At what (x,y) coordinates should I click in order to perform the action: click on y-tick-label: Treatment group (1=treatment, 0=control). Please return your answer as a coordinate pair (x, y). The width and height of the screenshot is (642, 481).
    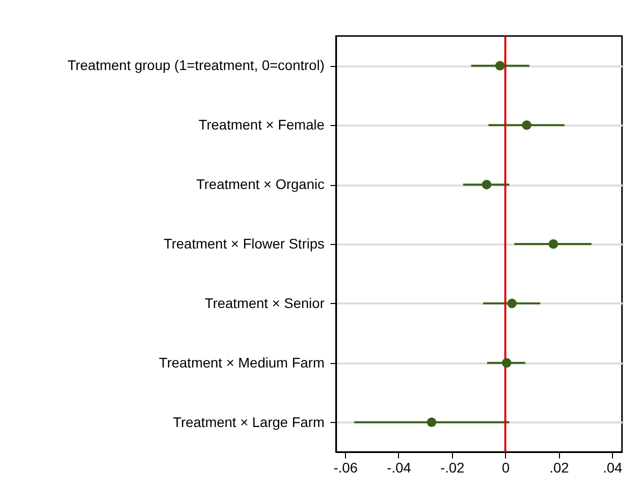
    Looking at the image, I should click on (195, 65).